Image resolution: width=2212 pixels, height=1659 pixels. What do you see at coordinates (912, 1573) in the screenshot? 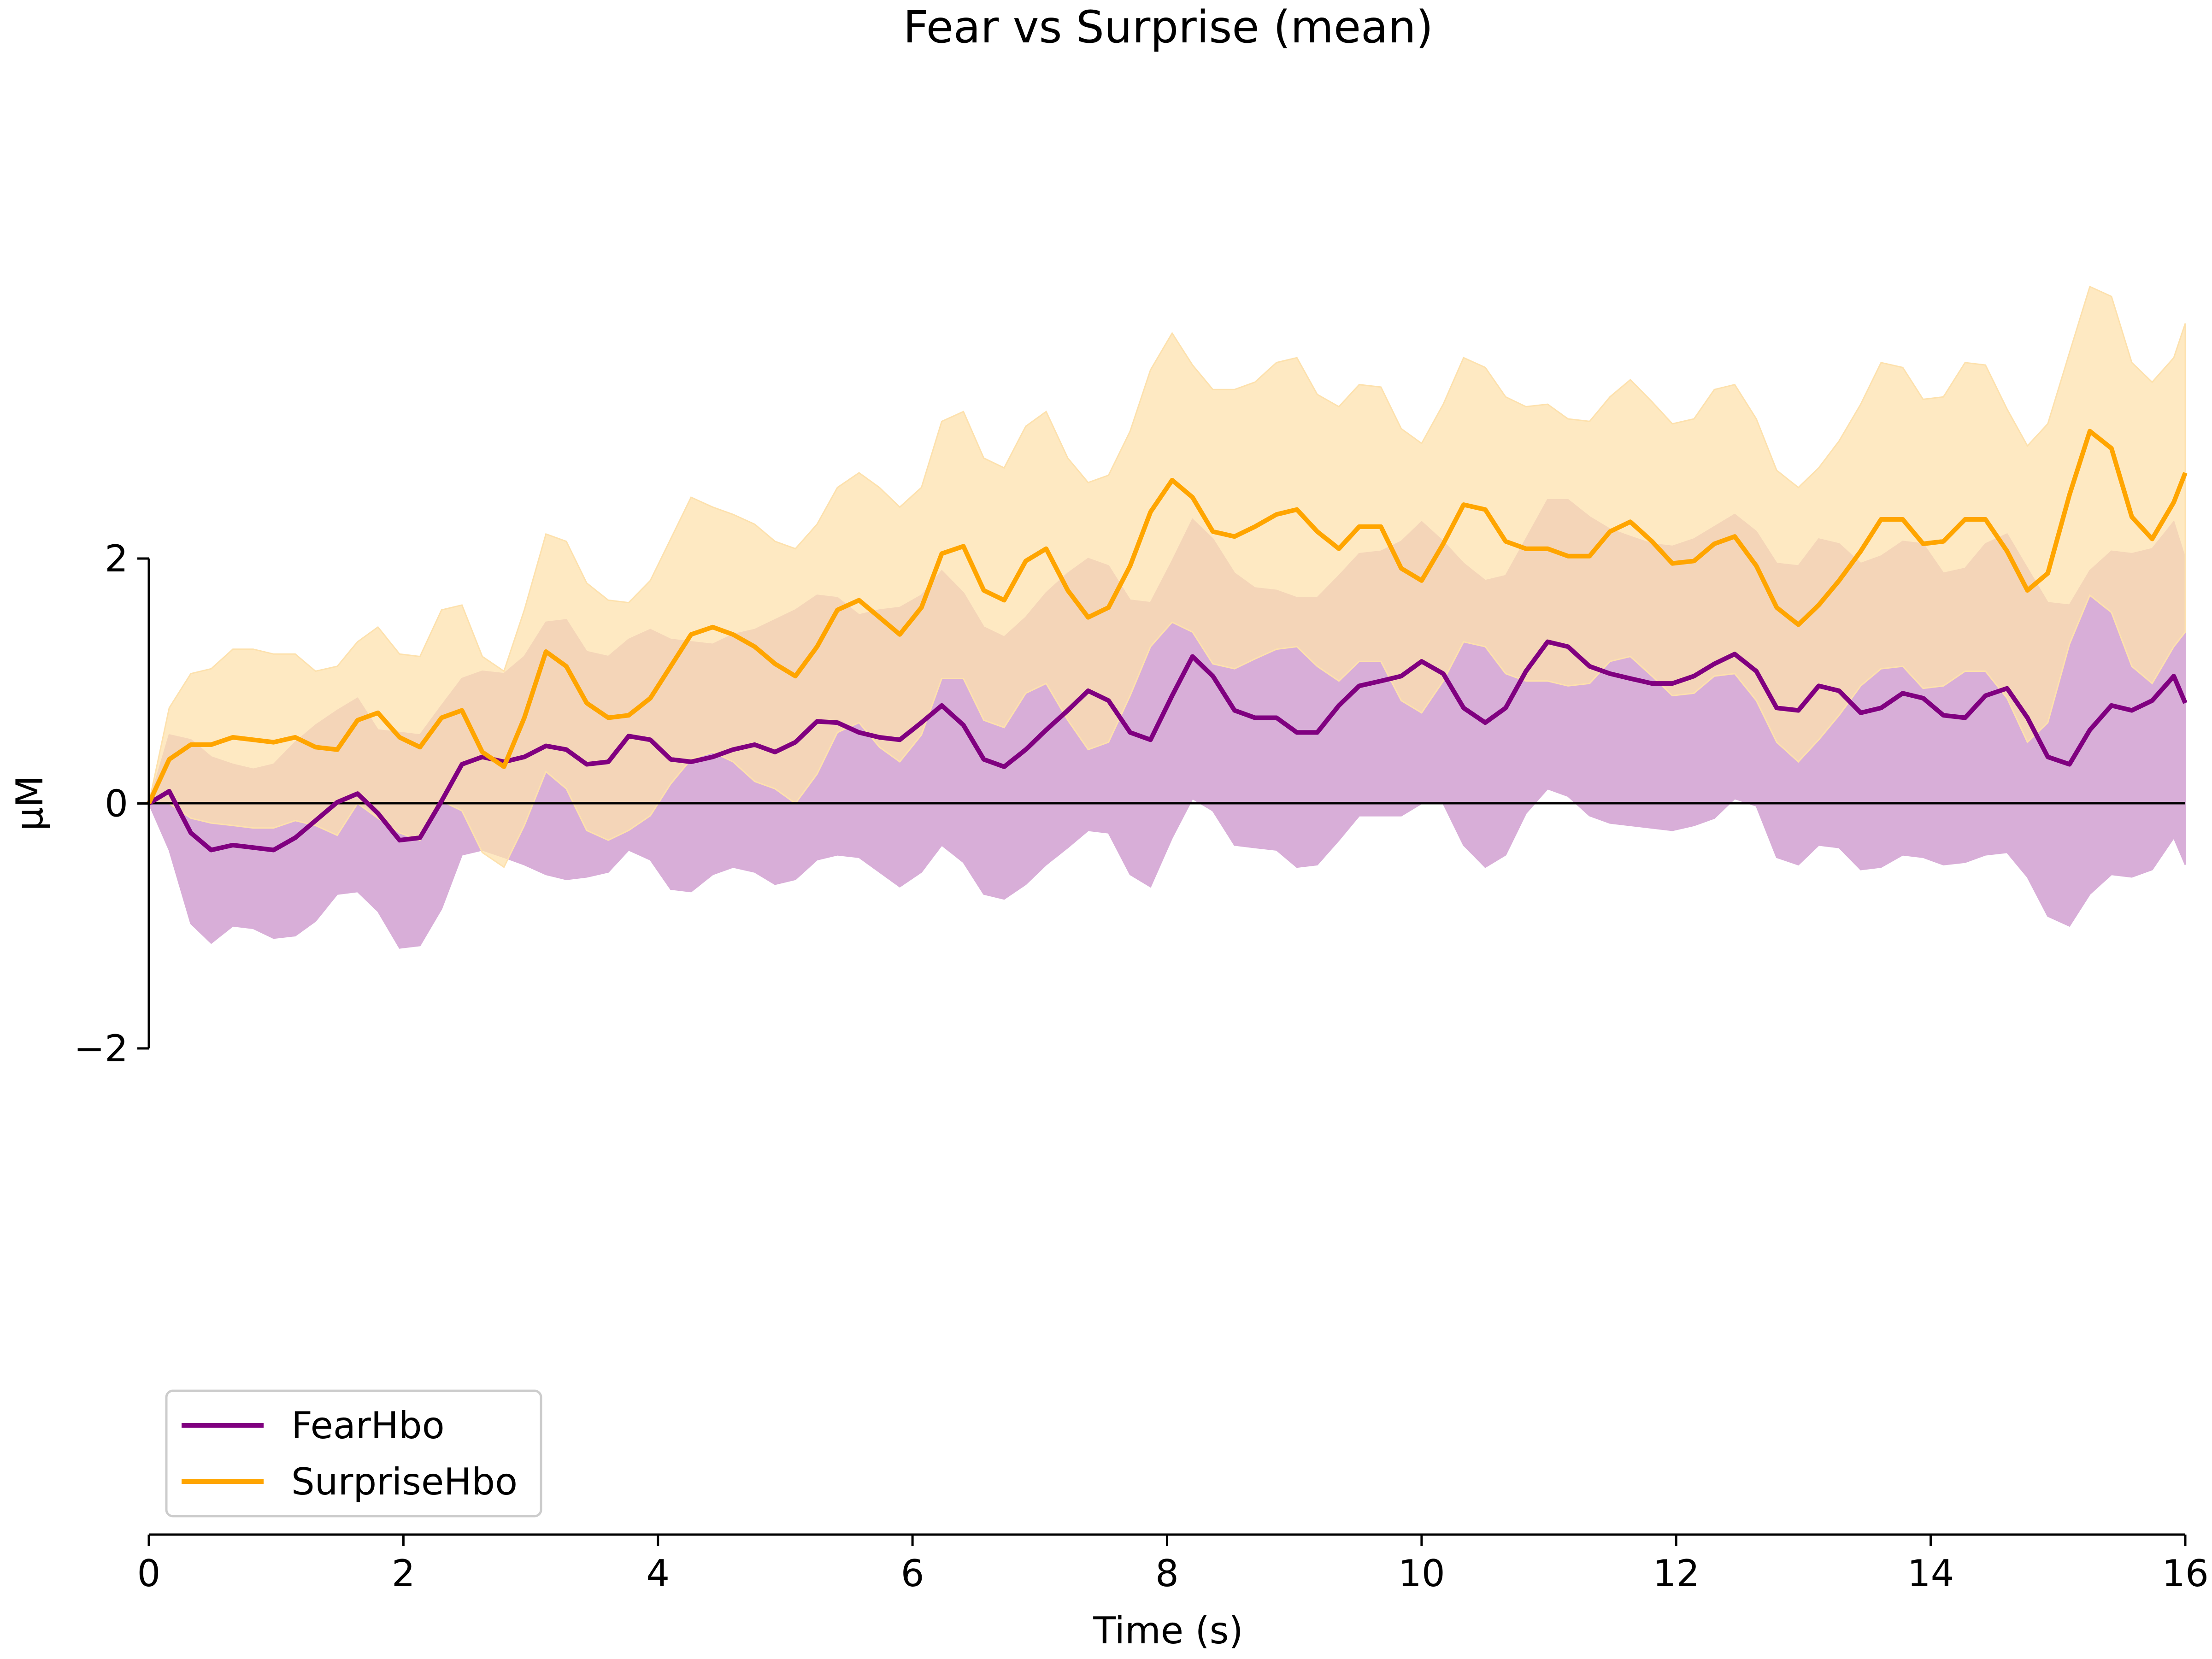
I see `x-tick-label: 6` at bounding box center [912, 1573].